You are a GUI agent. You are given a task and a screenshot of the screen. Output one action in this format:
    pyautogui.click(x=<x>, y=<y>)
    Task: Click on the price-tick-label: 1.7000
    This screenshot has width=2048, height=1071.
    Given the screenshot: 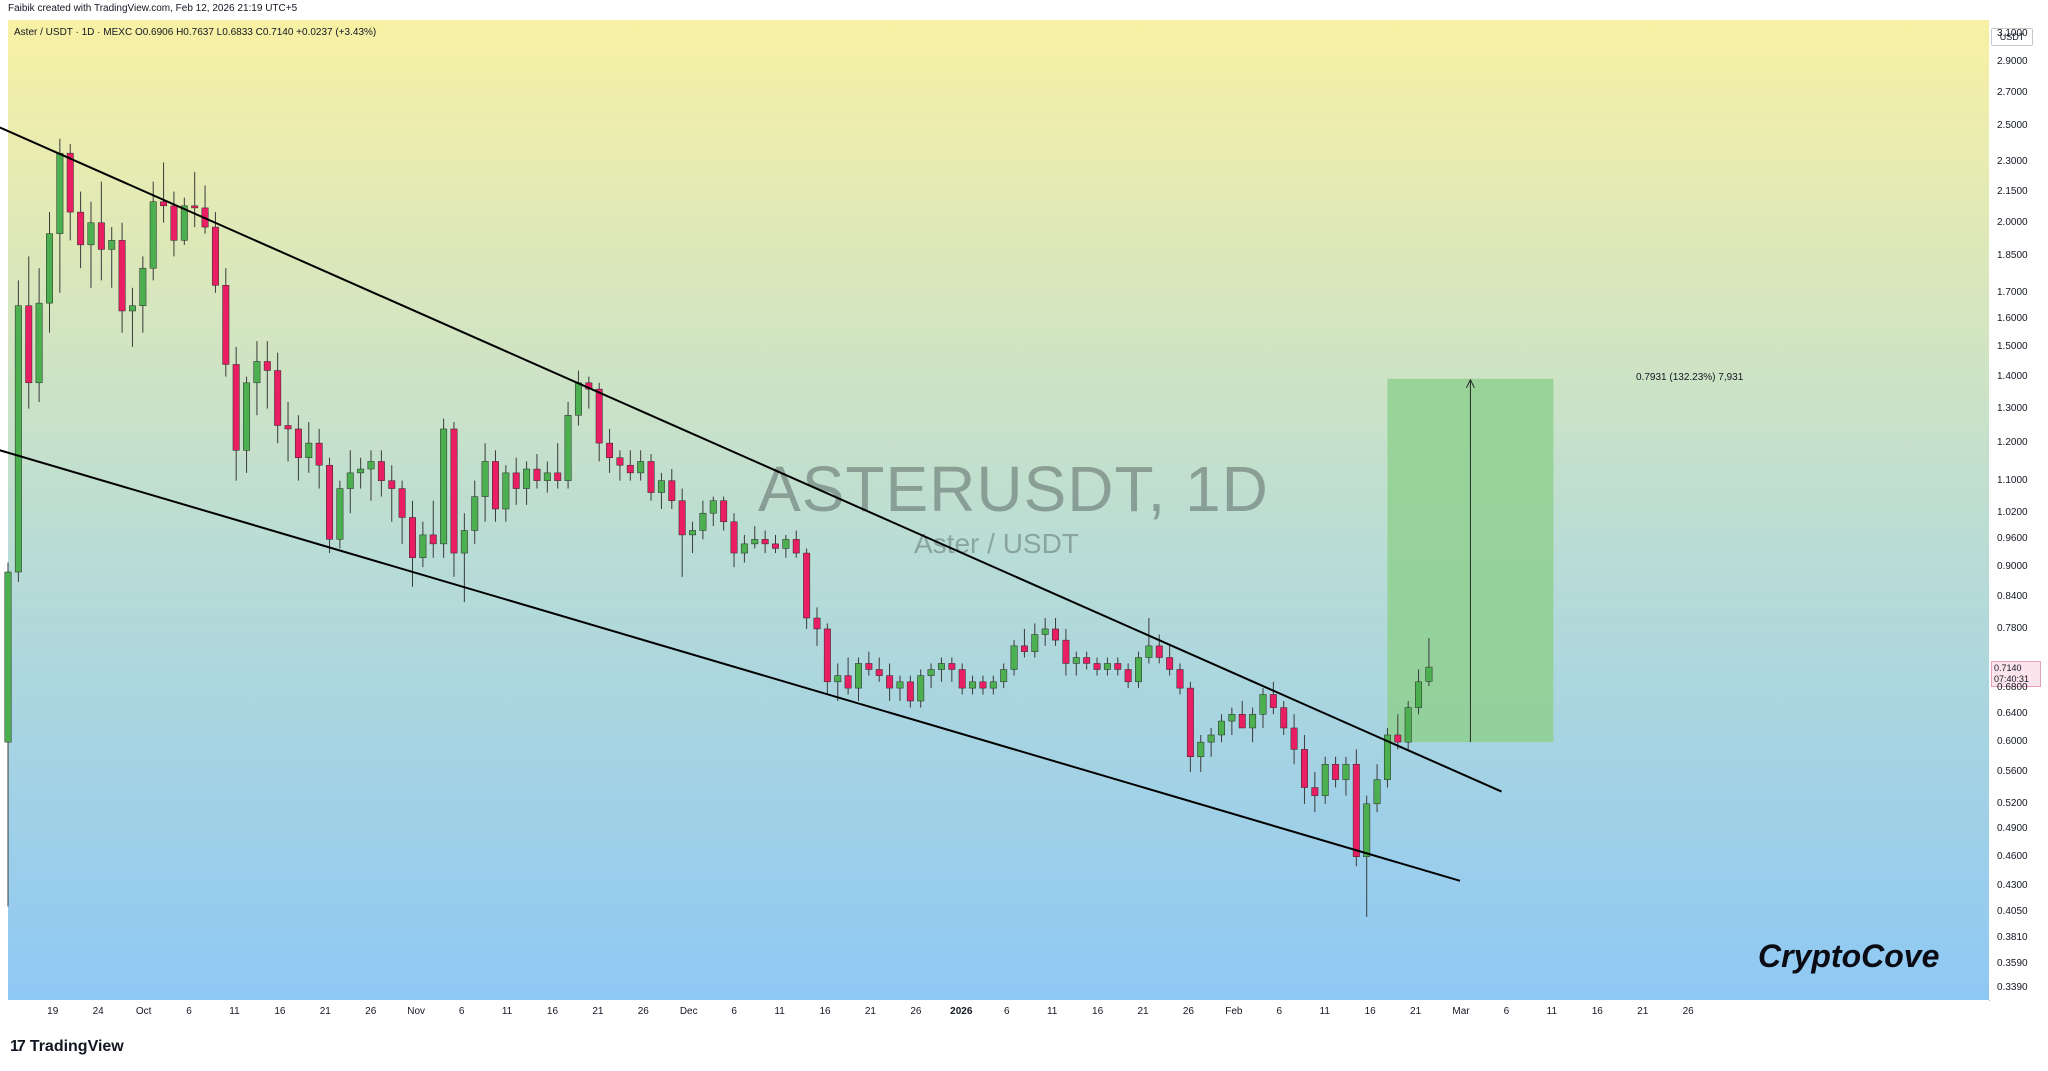 What is the action you would take?
    pyautogui.click(x=2012, y=292)
    